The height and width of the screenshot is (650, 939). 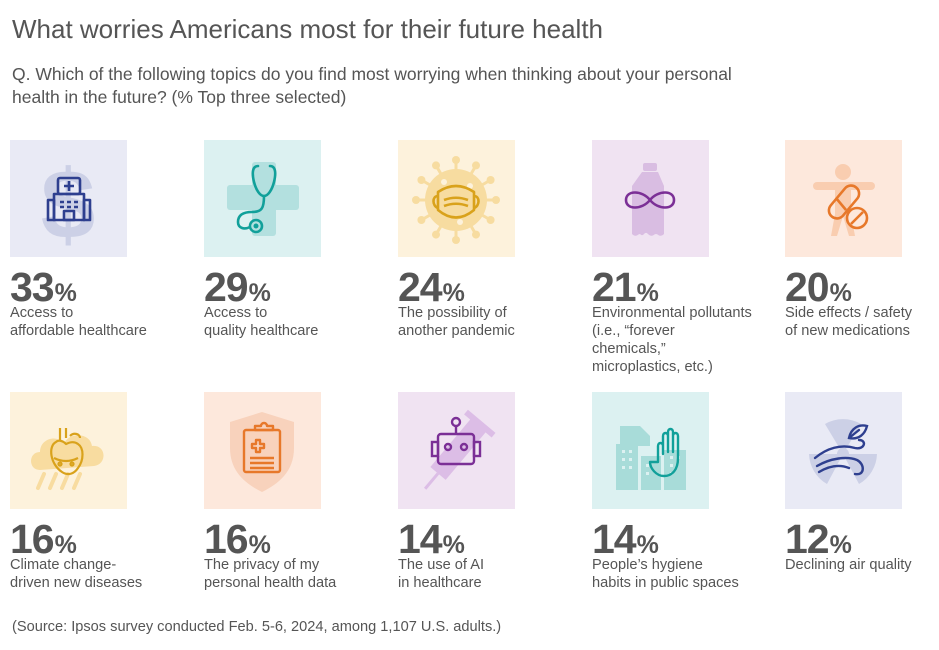 I want to click on stat-label: Declining air quality, so click(x=848, y=565).